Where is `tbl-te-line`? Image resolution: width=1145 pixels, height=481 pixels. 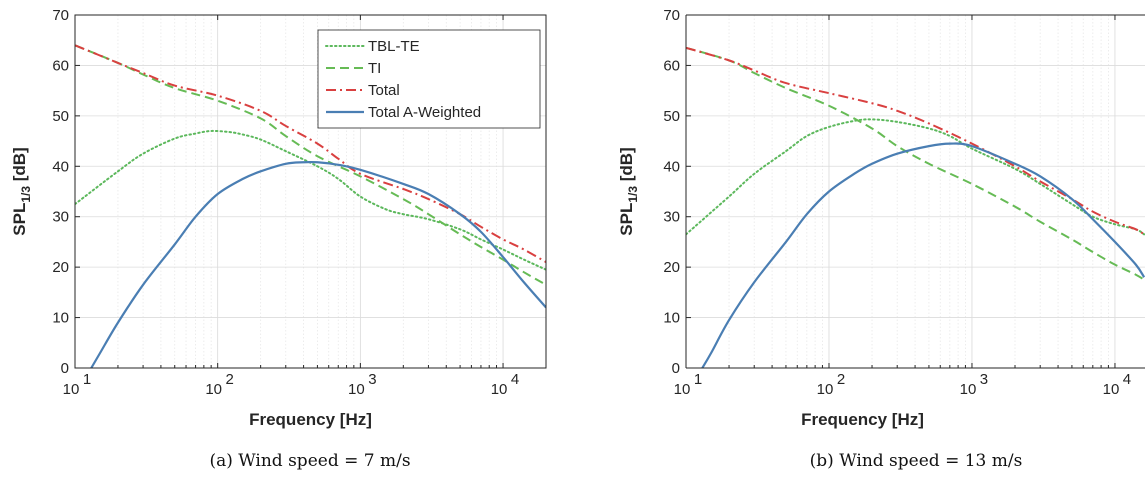 tbl-te-line is located at coordinates (310, 200).